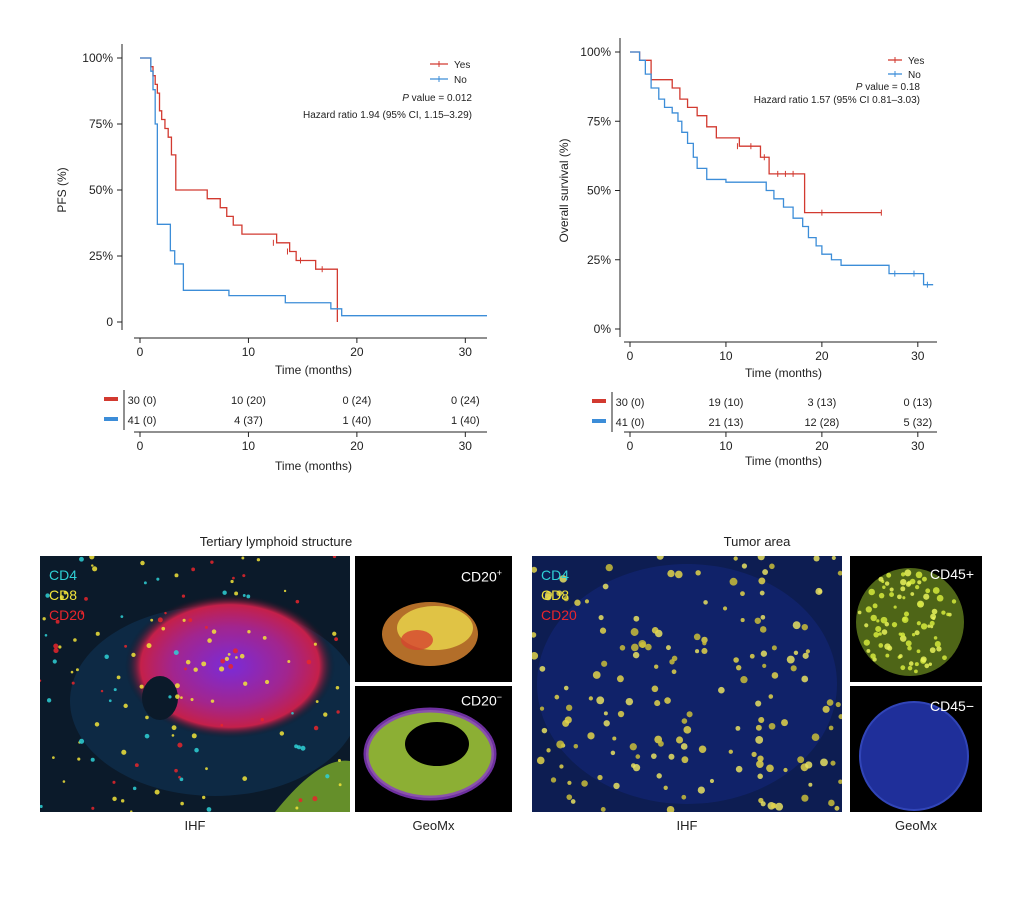 This screenshot has height=910, width=1024. What do you see at coordinates (313, 466) in the screenshot?
I see `risk-table-xlabel: Time (months)` at bounding box center [313, 466].